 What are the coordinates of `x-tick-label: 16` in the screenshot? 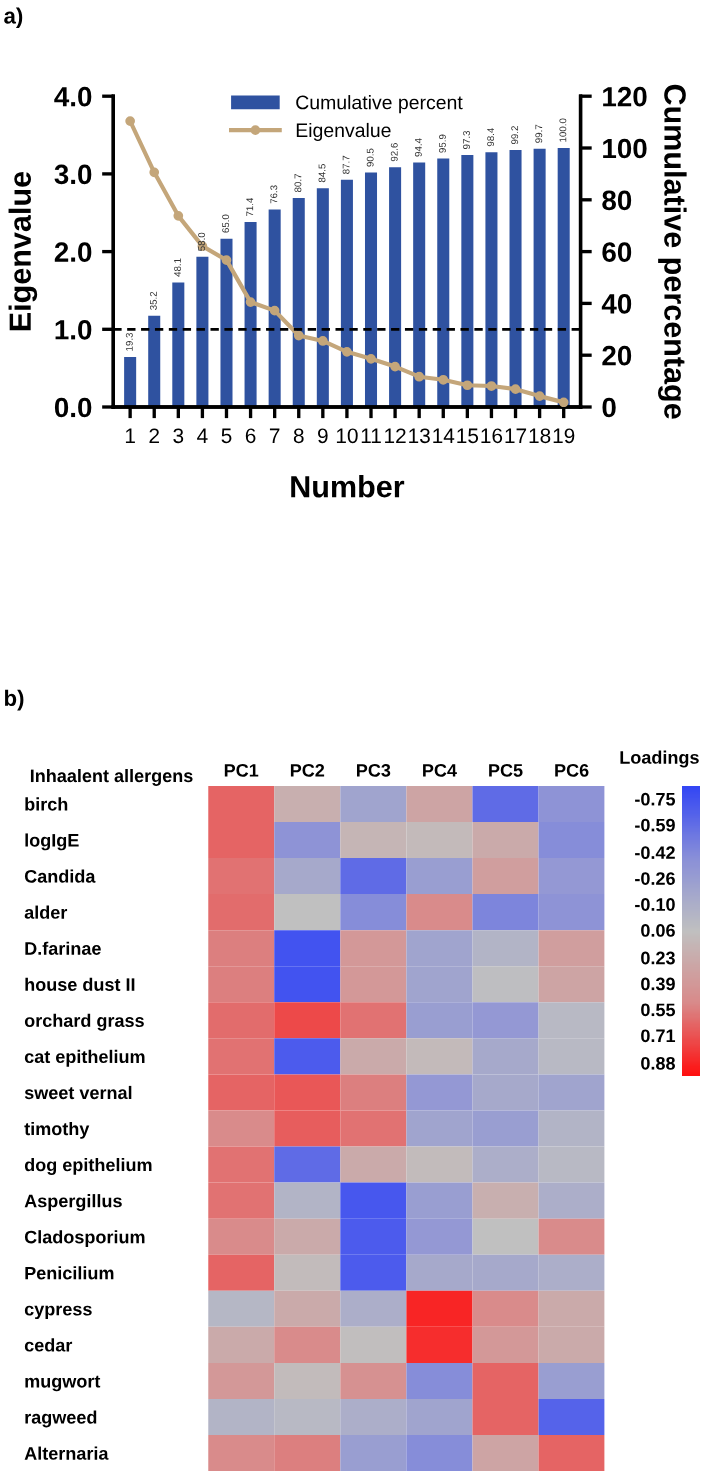 It's located at (492, 436).